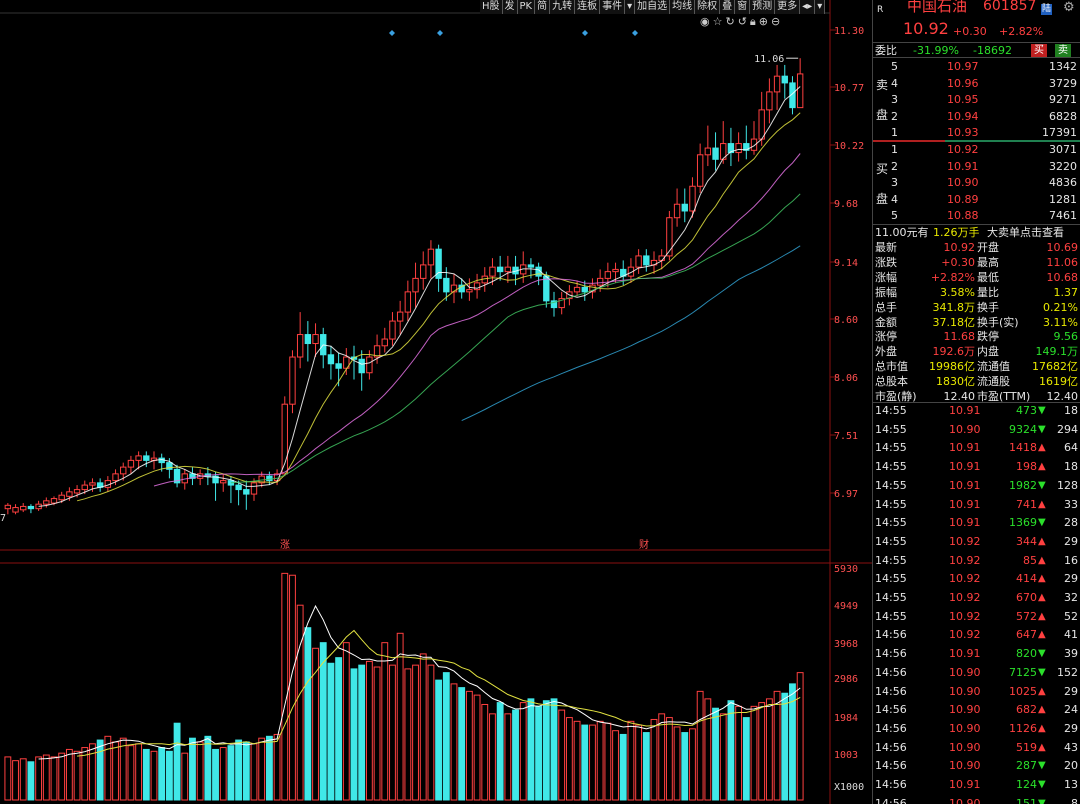 The height and width of the screenshot is (804, 1080). I want to click on price-axis-label: 7.51, so click(846, 436).